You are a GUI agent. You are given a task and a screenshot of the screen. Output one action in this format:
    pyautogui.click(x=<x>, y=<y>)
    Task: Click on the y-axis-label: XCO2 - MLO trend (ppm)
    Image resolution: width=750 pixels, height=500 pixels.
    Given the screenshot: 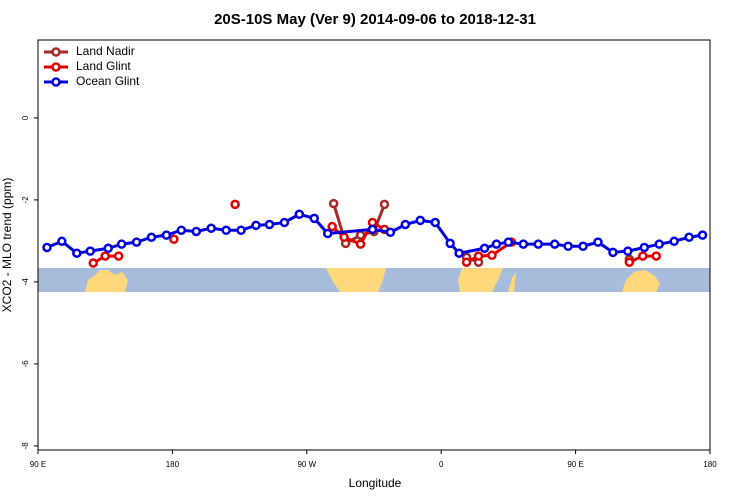 What is the action you would take?
    pyautogui.click(x=7, y=245)
    